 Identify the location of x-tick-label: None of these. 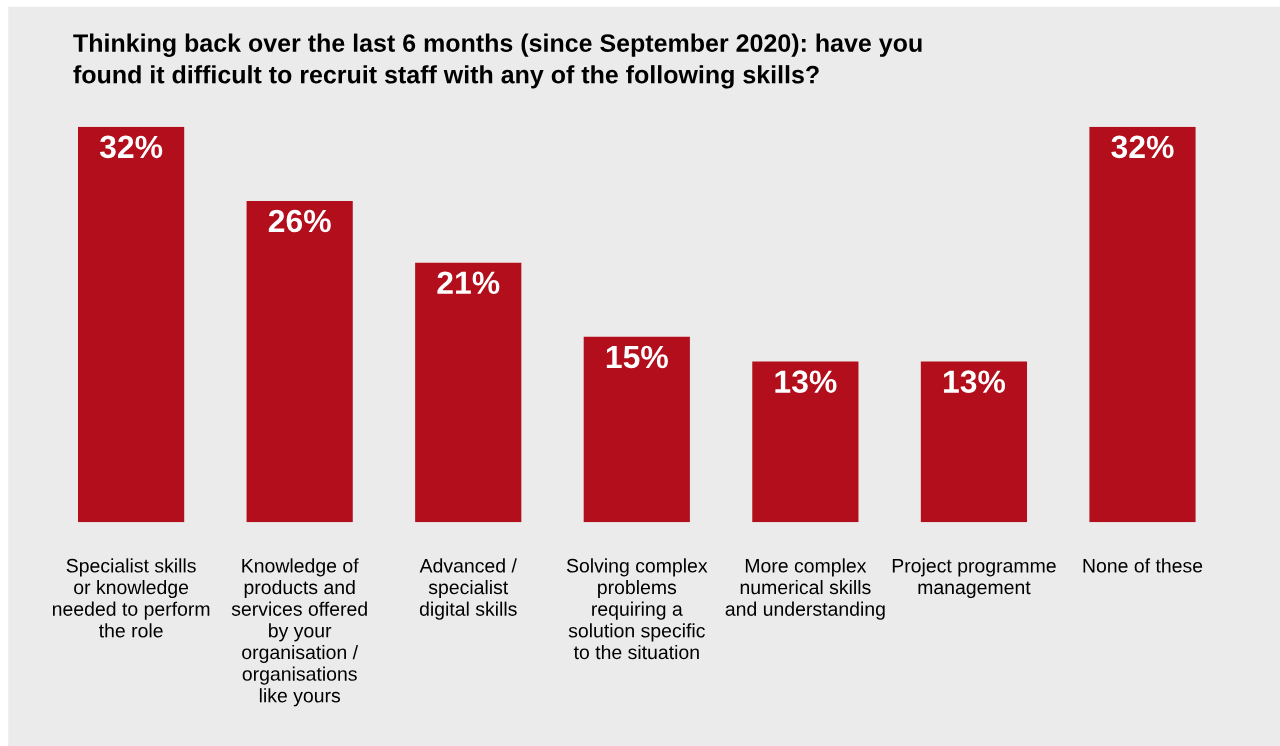
(1143, 565).